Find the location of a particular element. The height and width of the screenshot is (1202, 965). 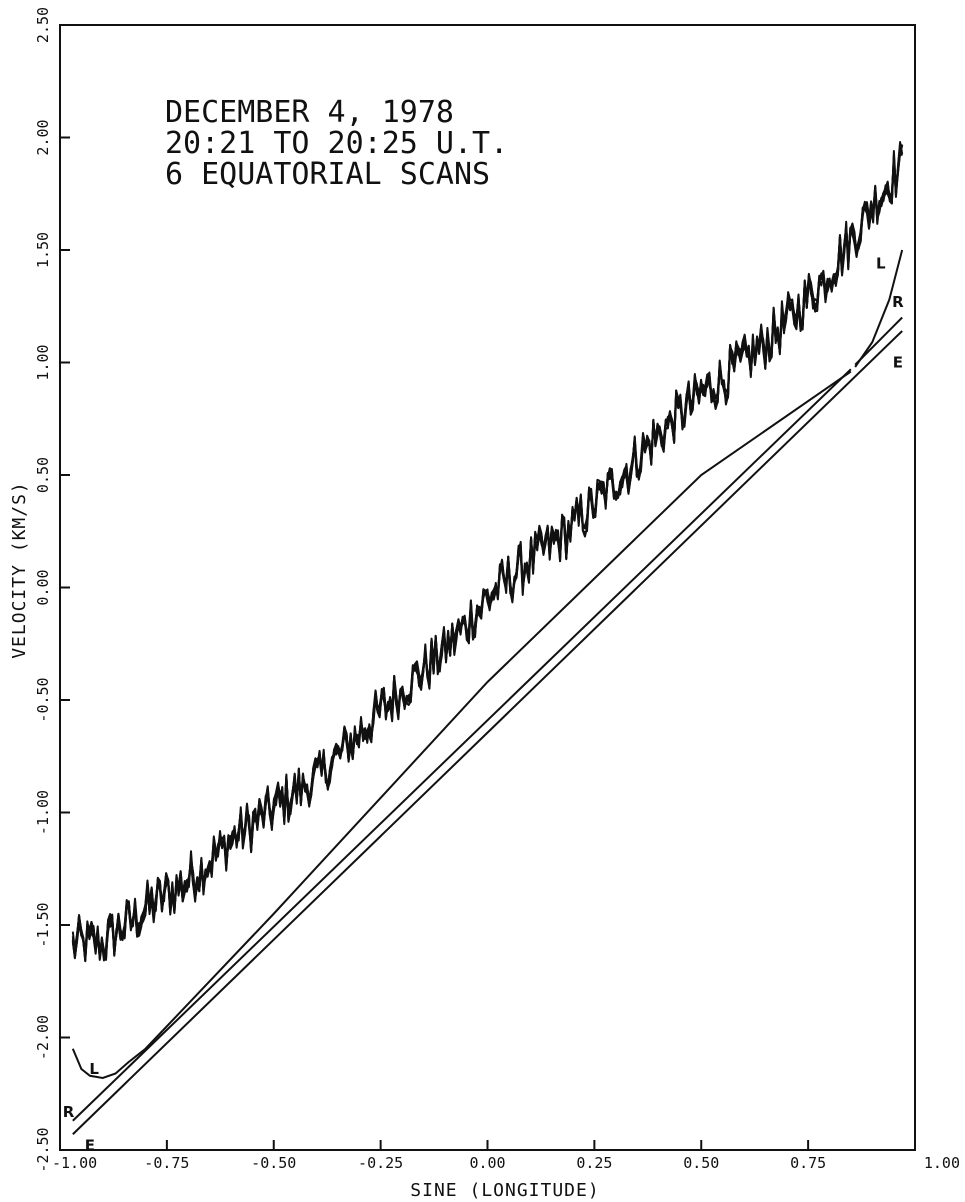

y-tick-label: 0.00 is located at coordinates (43, 587).